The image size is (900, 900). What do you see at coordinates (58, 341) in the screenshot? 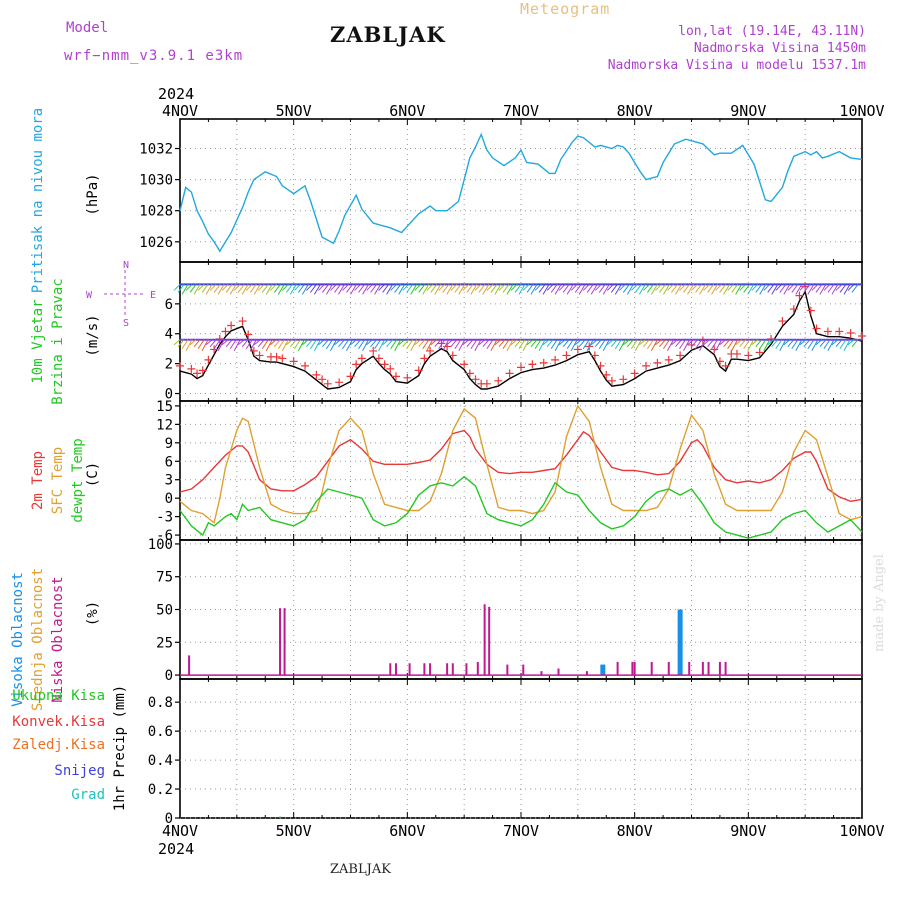
I see `wind-ylabel: Brzina i Pravac` at bounding box center [58, 341].